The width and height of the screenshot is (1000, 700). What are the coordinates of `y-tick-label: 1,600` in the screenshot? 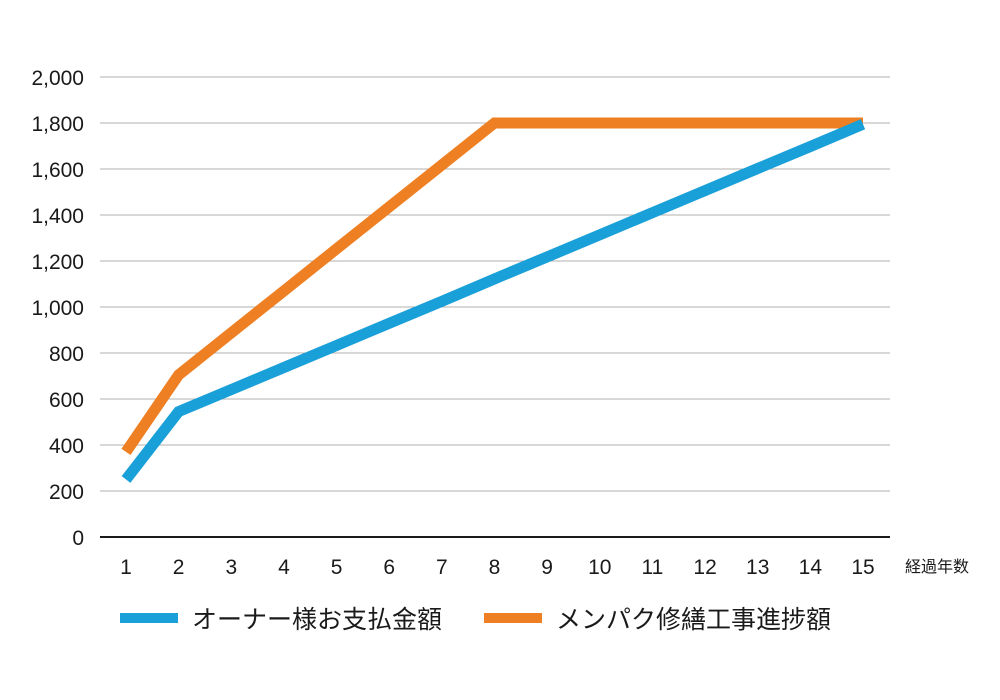 It's located at (57, 170).